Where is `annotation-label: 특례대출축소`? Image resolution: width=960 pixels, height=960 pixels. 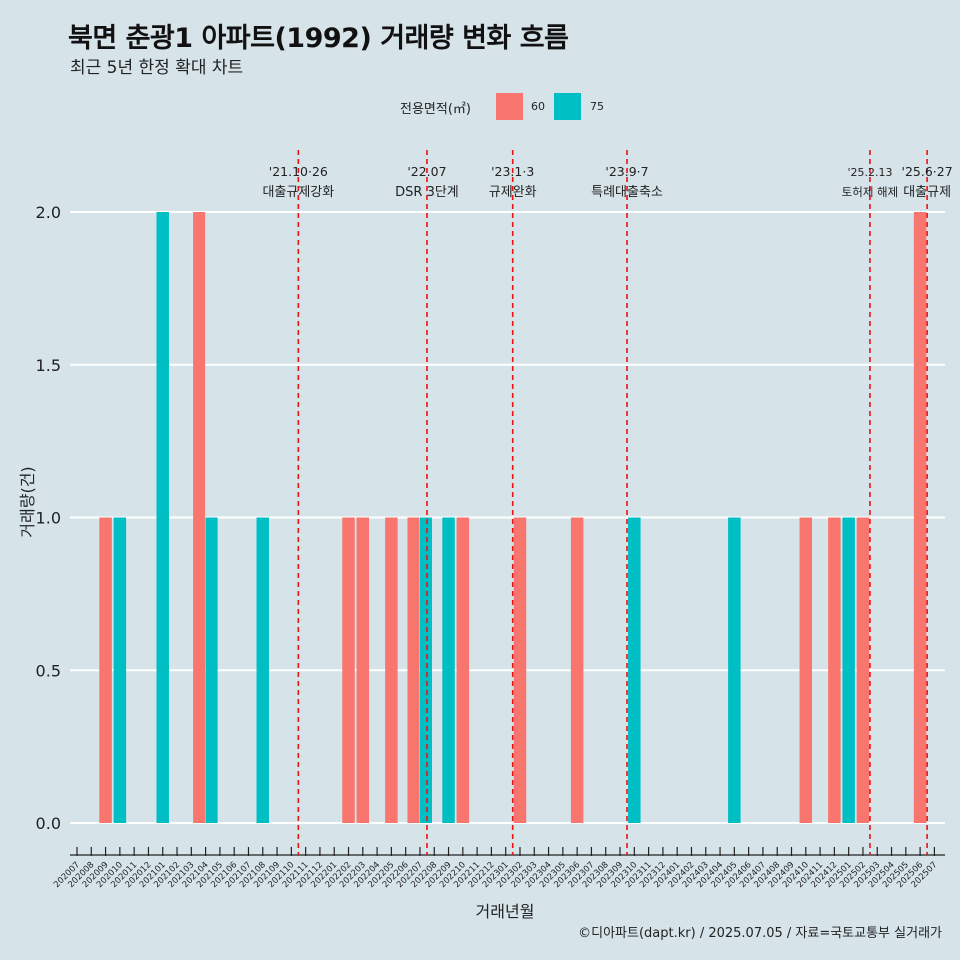
annotation-label: 특례대출축소 is located at coordinates (627, 192).